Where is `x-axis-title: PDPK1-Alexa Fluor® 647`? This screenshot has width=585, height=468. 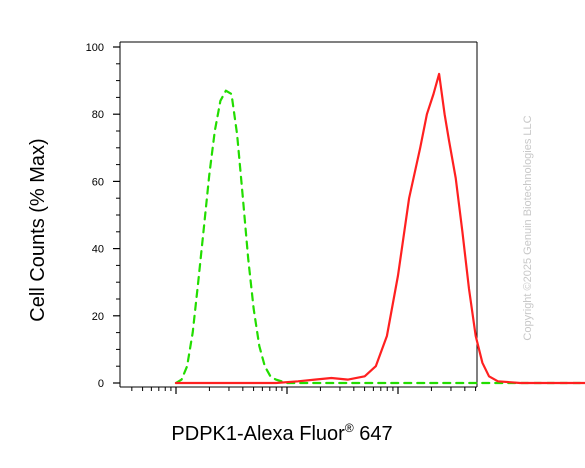 x-axis-title: PDPK1-Alexa Fluor® 647 is located at coordinates (281, 433).